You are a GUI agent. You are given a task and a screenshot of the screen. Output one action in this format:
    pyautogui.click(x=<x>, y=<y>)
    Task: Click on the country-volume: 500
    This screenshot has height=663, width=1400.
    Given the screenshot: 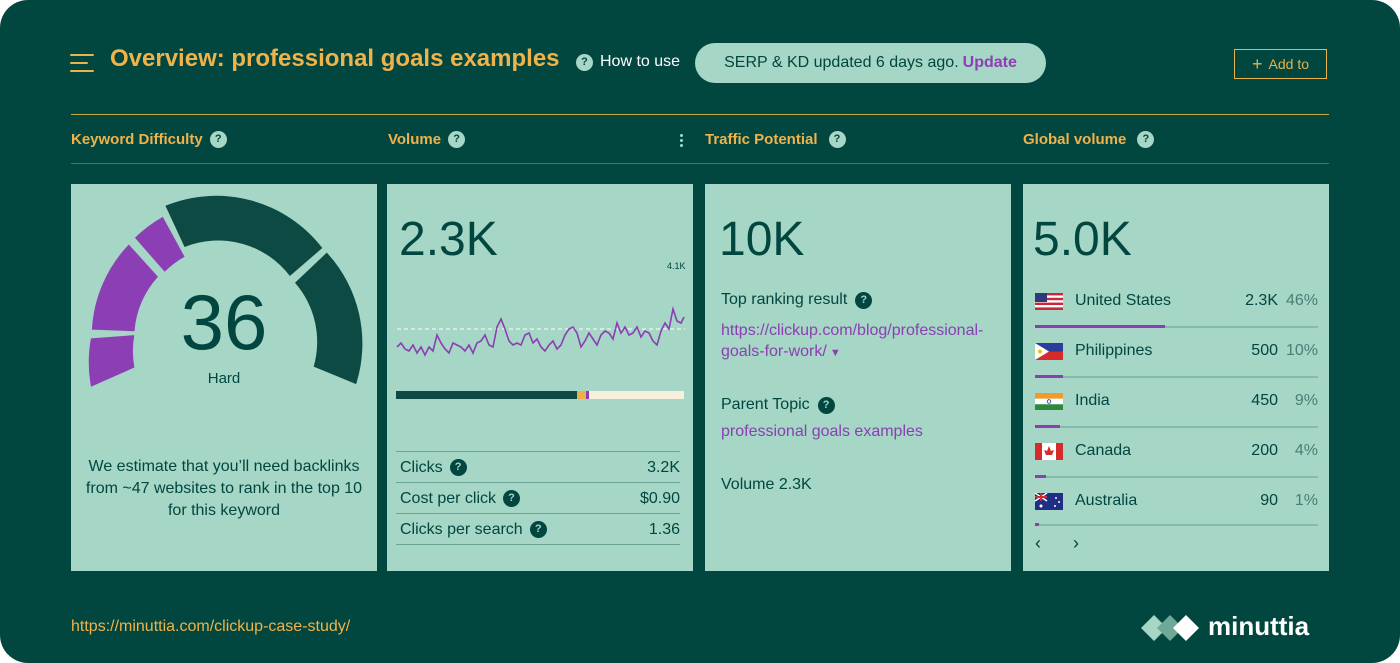 What is the action you would take?
    pyautogui.click(x=1264, y=350)
    